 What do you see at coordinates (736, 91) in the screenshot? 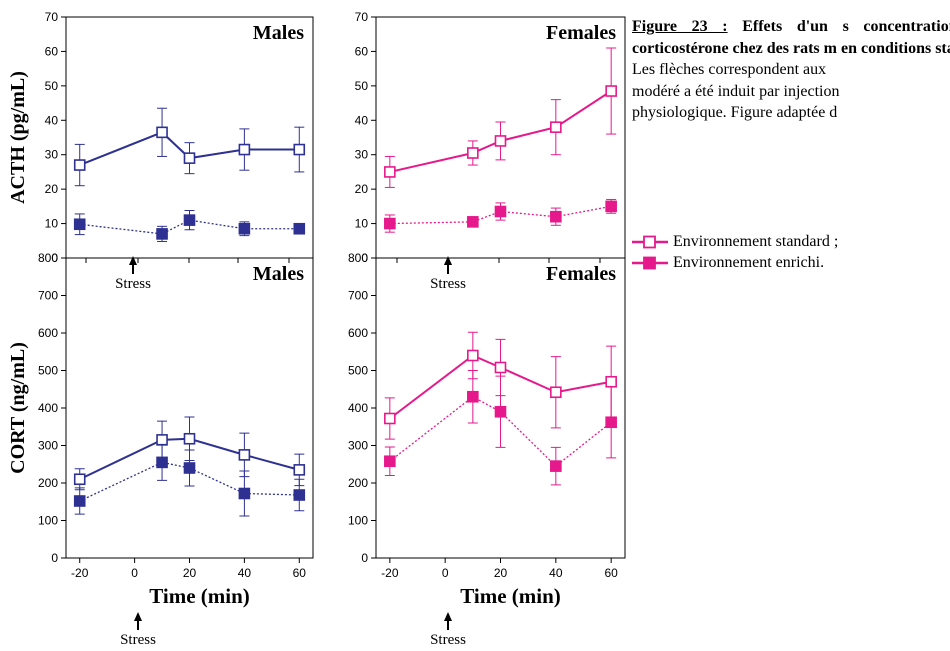
I see `caption-line-2: modéré a été induit par injection` at bounding box center [736, 91].